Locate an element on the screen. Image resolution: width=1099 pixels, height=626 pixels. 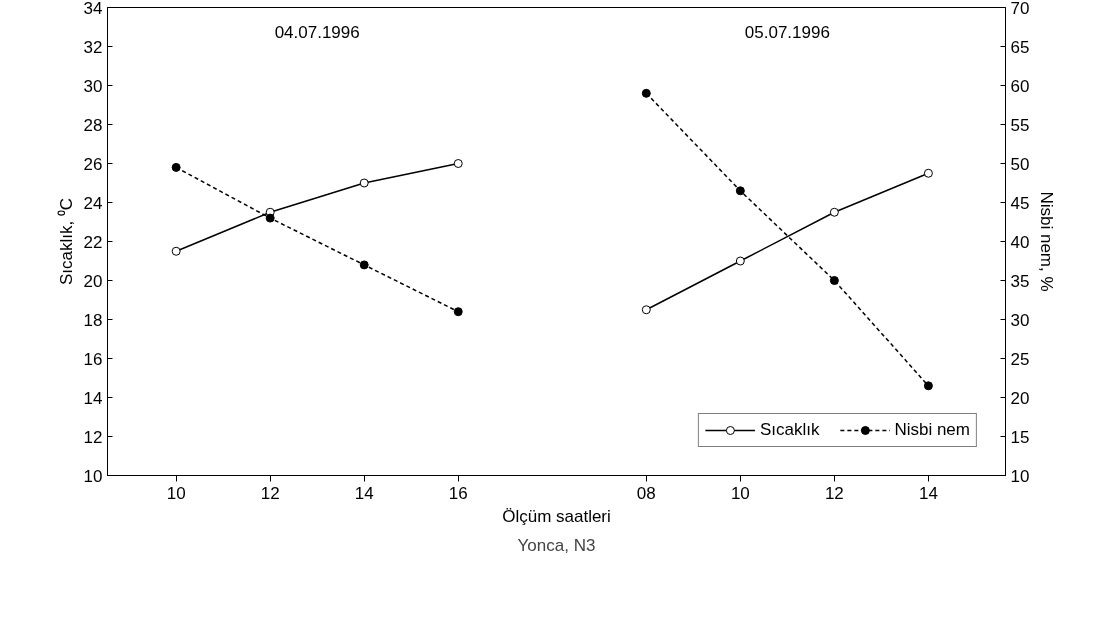
x-tick-label: 08 is located at coordinates (646, 493).